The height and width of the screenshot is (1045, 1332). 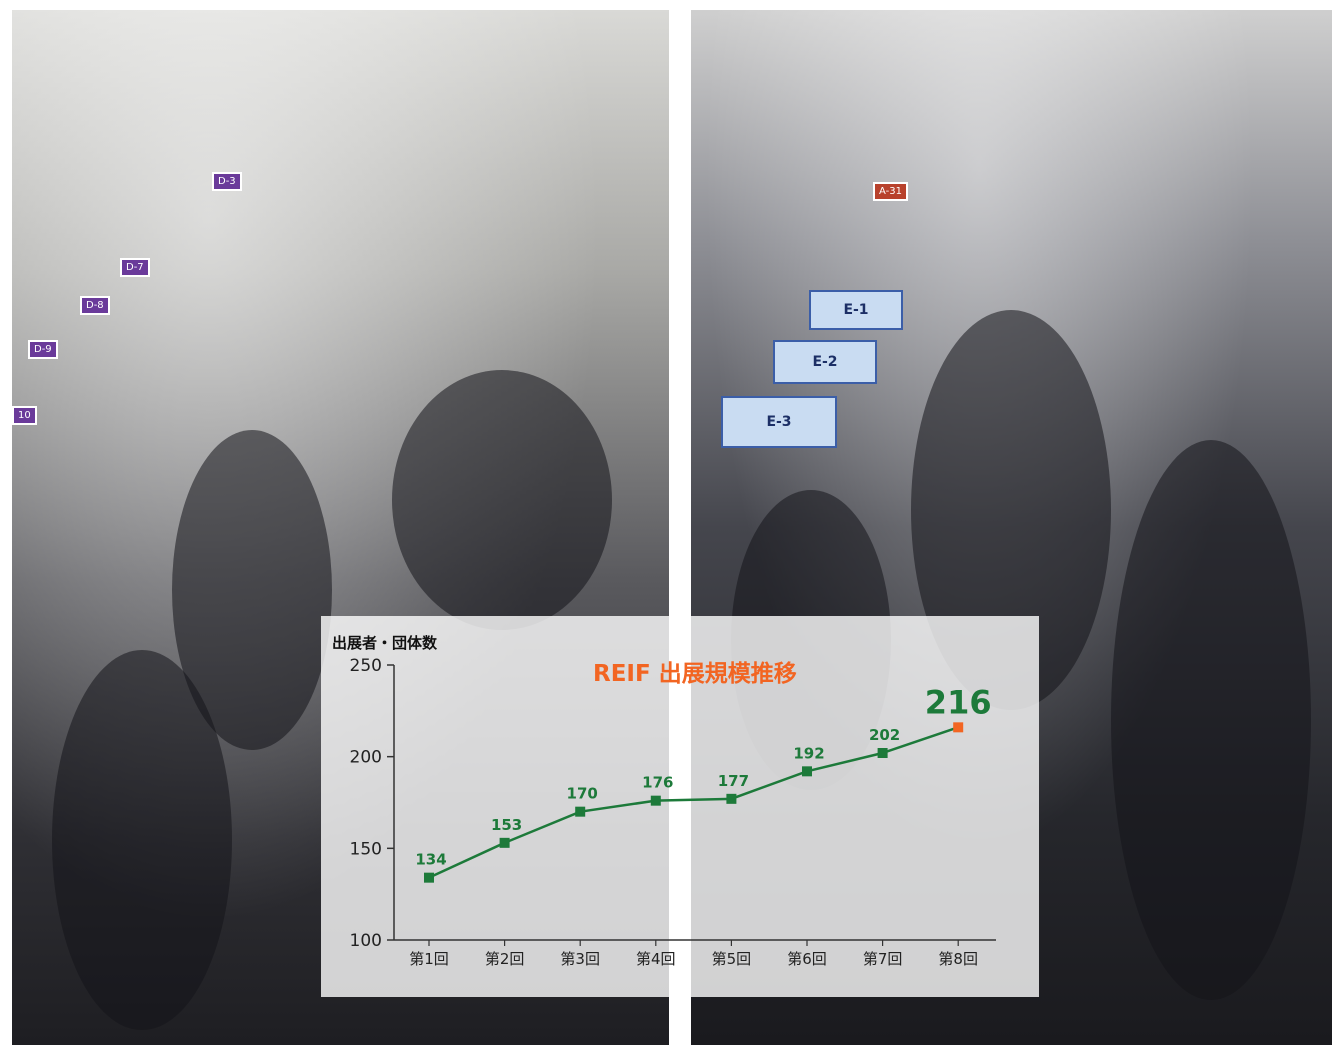 I want to click on x-tick-label: 第1回, so click(x=429, y=959).